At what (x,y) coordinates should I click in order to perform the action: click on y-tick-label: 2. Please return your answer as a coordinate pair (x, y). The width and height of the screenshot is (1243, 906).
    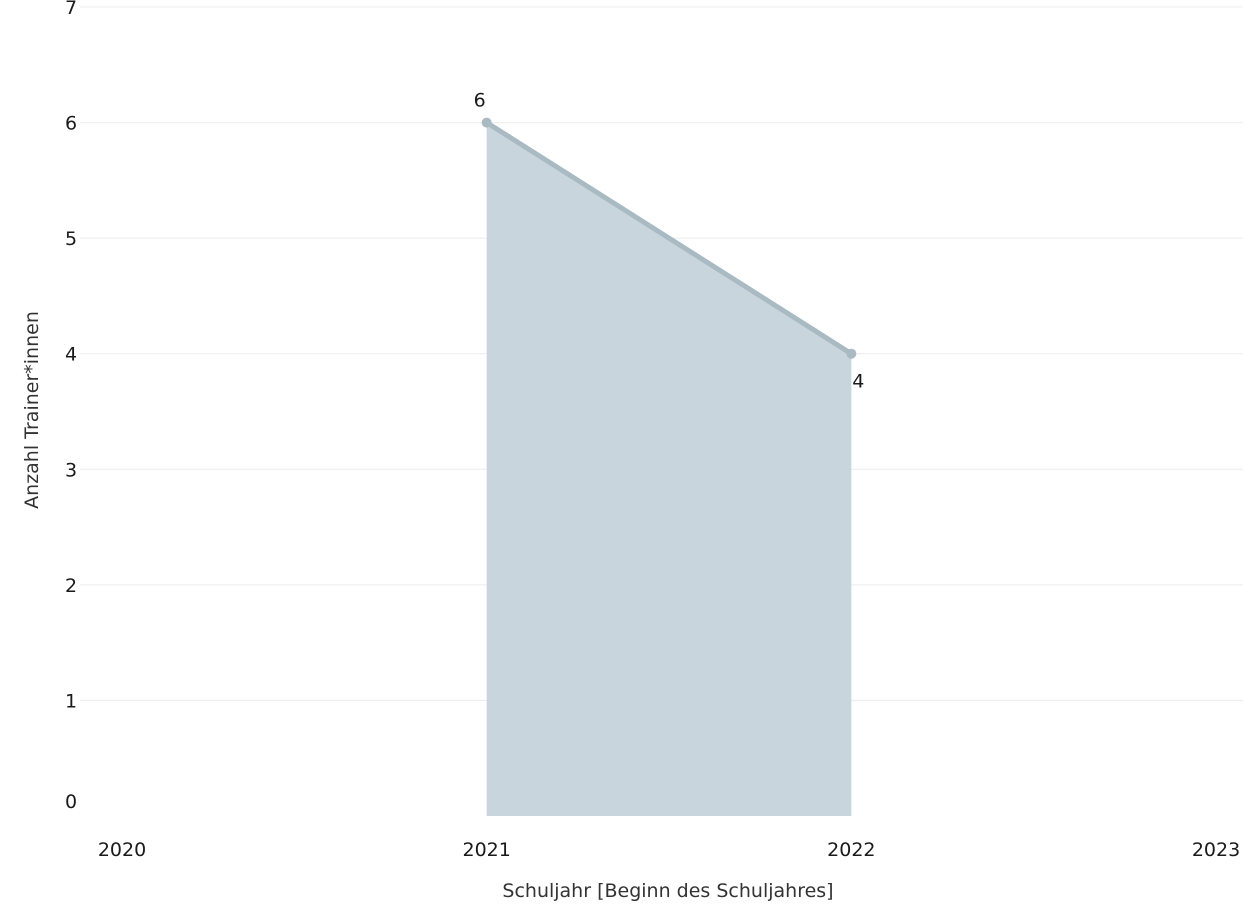
    Looking at the image, I should click on (71, 586).